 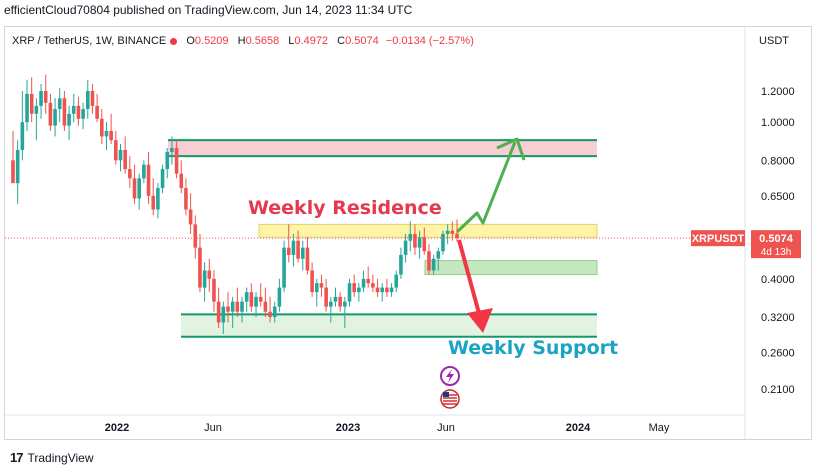 What do you see at coordinates (480, 320) in the screenshot?
I see `bearish-arrow-head` at bounding box center [480, 320].